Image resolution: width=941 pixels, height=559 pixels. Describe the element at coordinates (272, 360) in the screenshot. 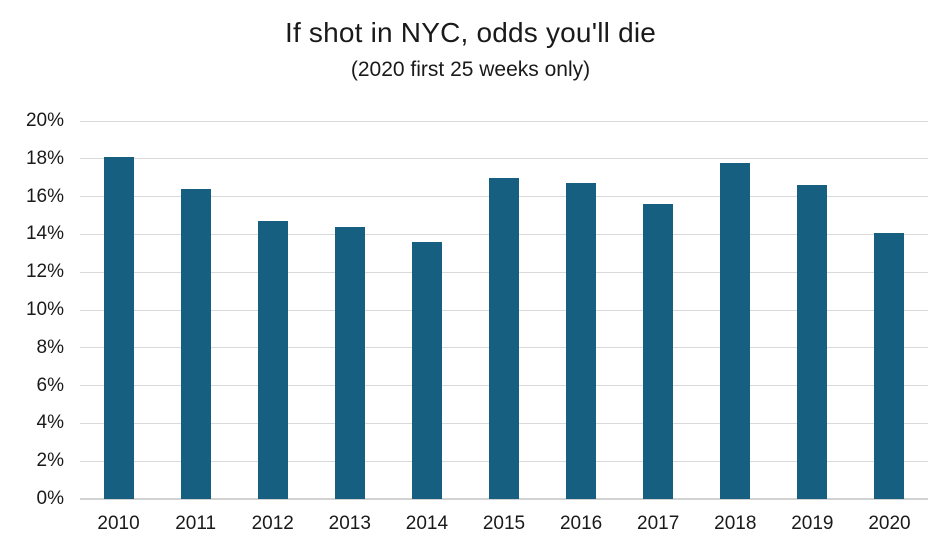

I see `bar-2012` at that location.